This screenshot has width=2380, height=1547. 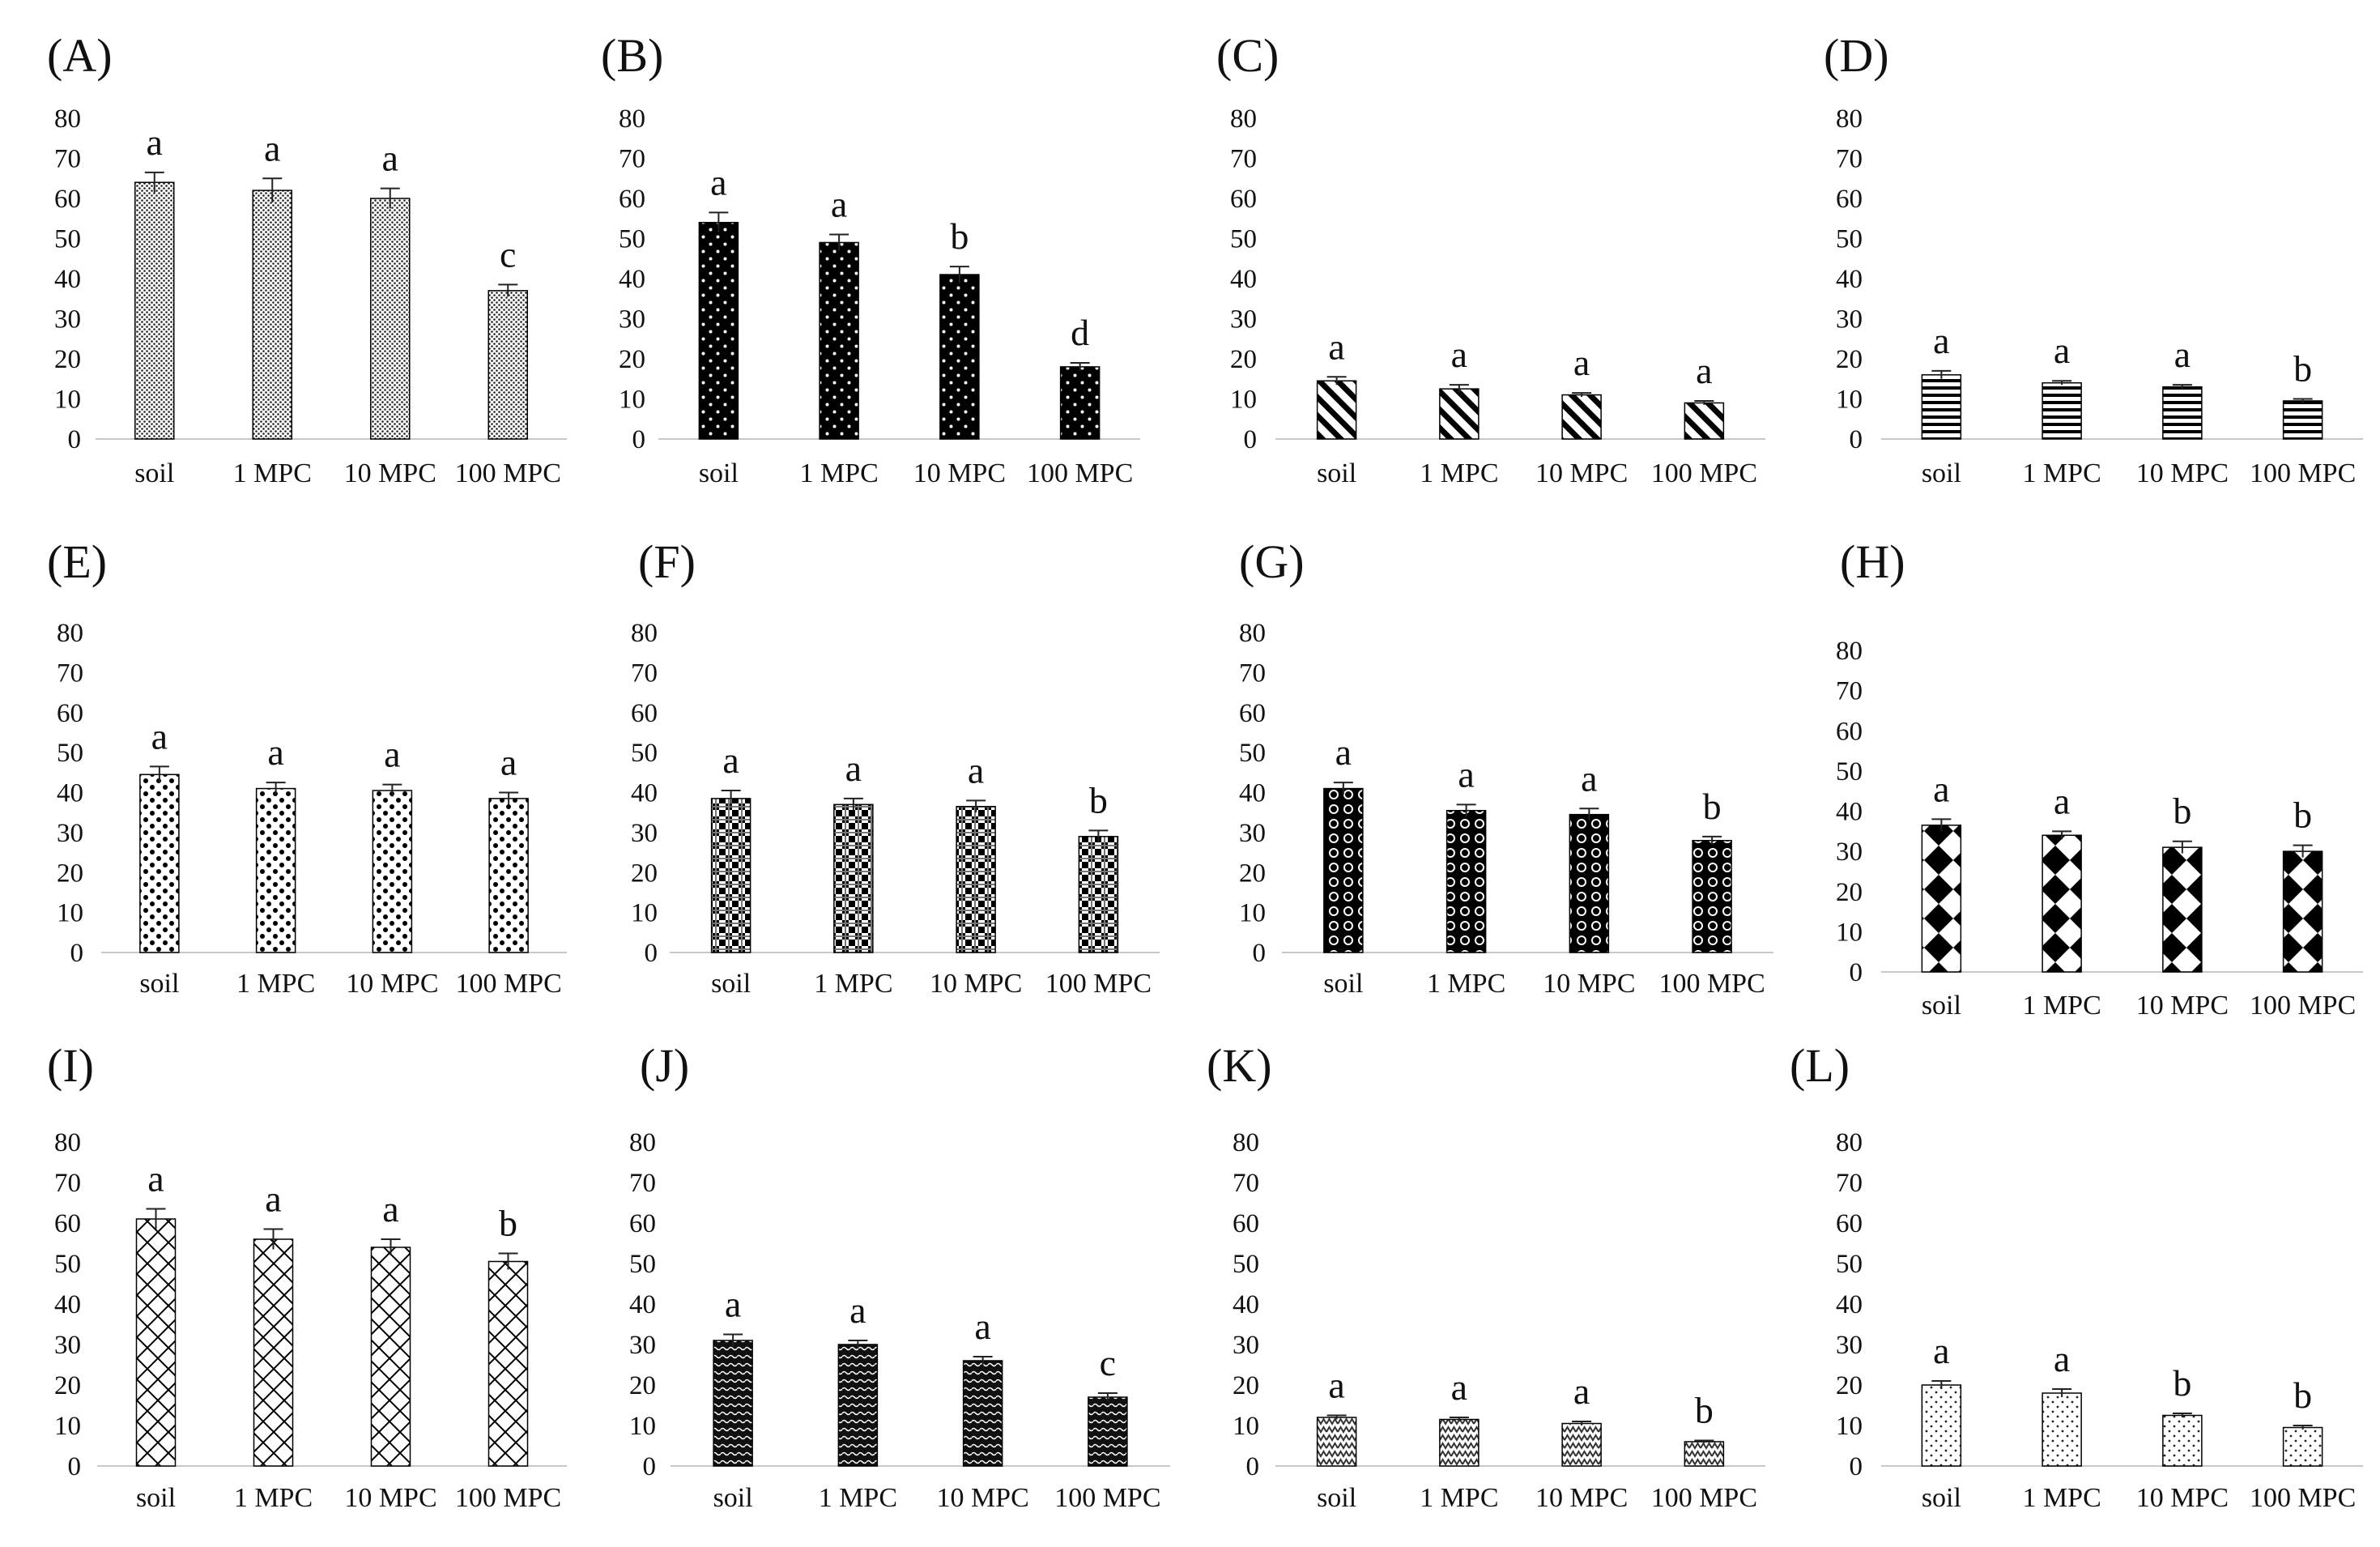 What do you see at coordinates (77, 561) in the screenshot?
I see `panel-label: (E)` at bounding box center [77, 561].